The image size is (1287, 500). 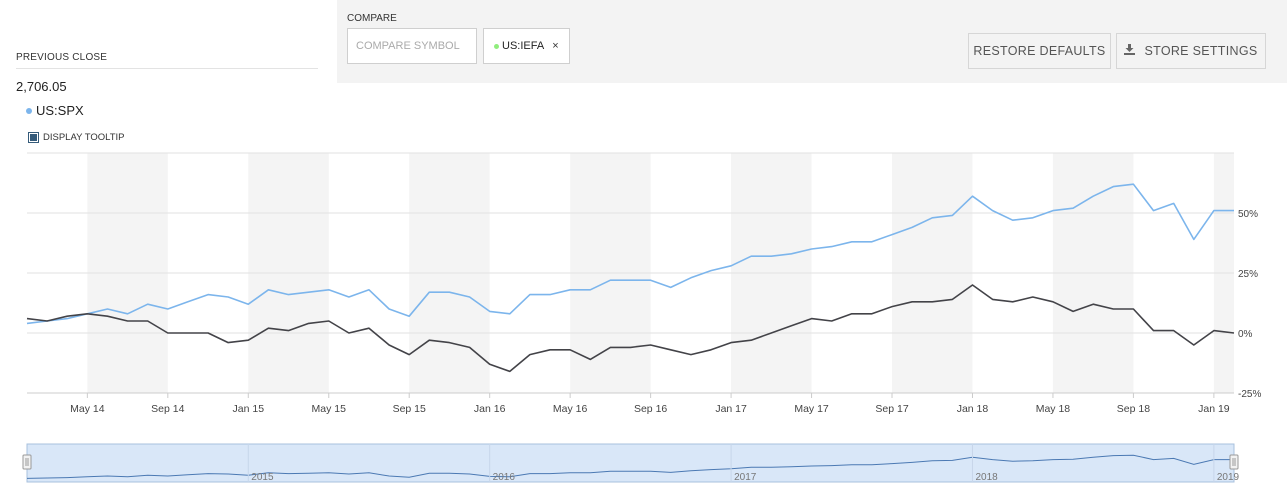 I want to click on navigator-year-label: 2017, so click(x=745, y=477).